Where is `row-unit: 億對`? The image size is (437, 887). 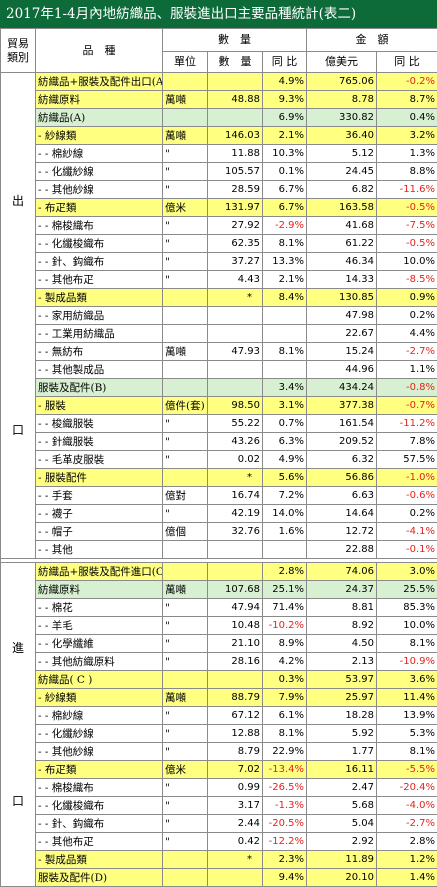
row-unit: 億對 is located at coordinates (185, 496).